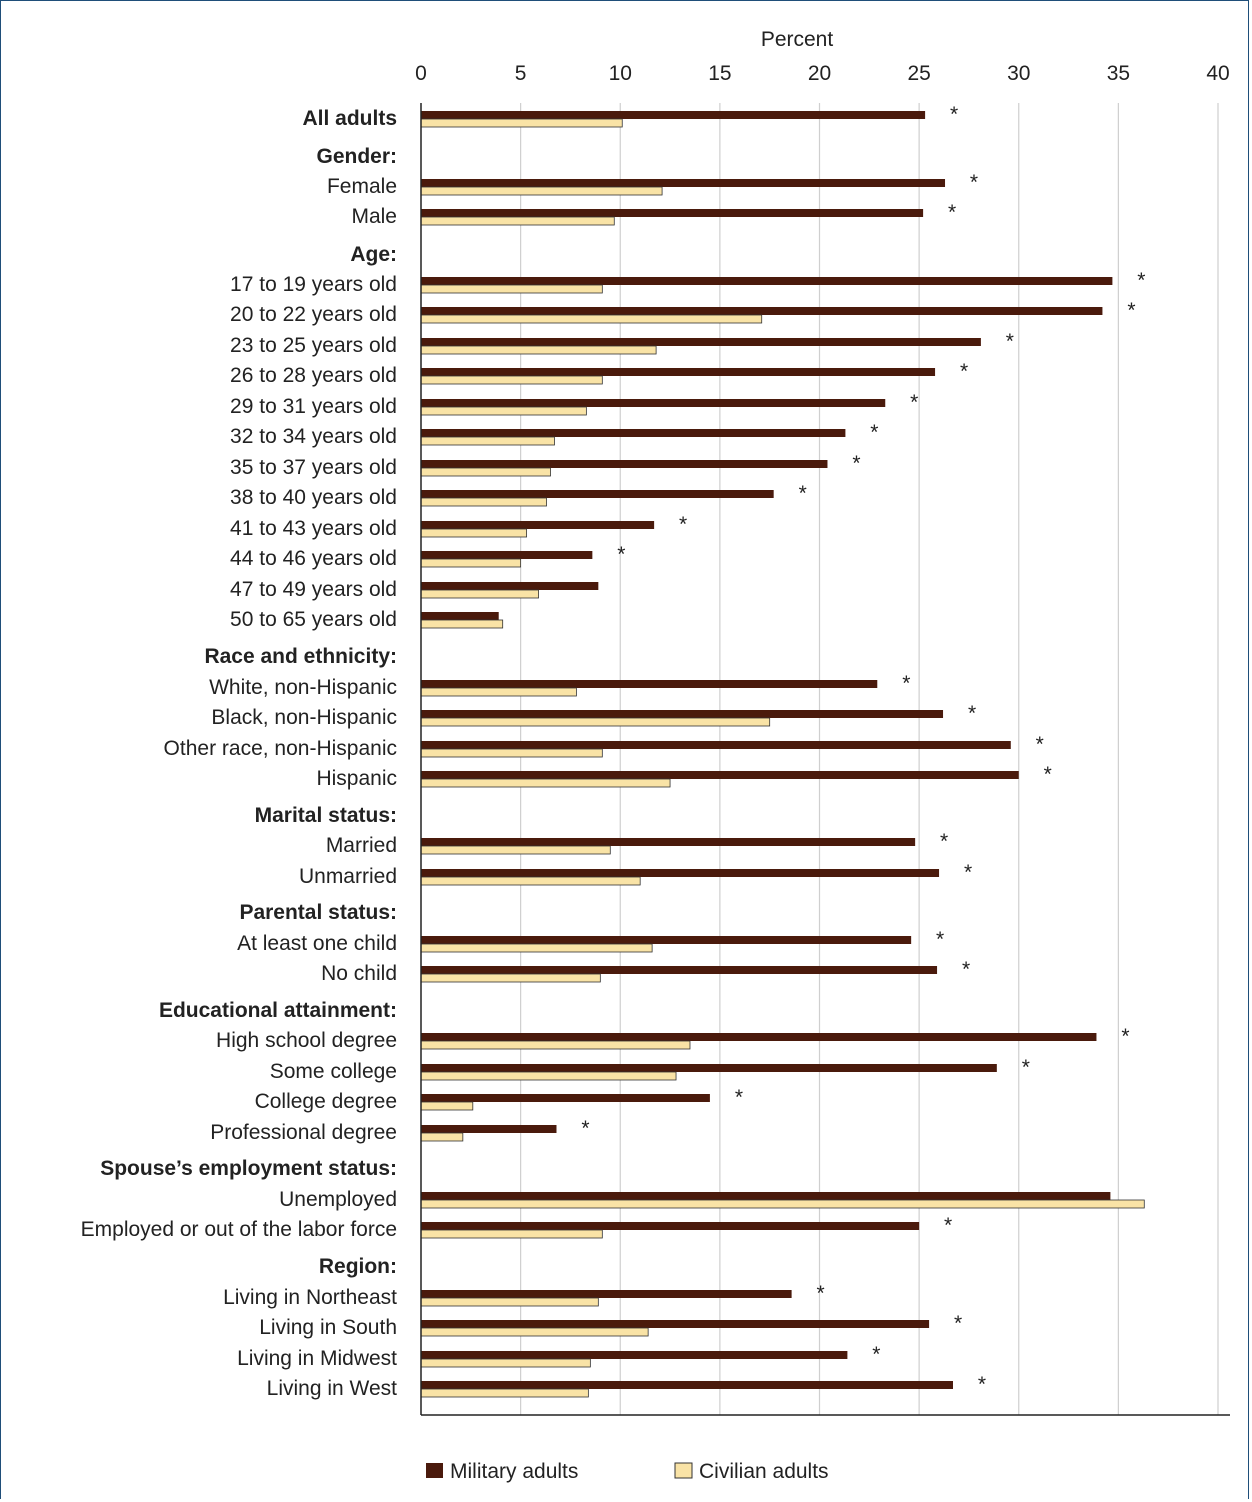  I want to click on category-label: 32 to 34 years old, so click(313, 436).